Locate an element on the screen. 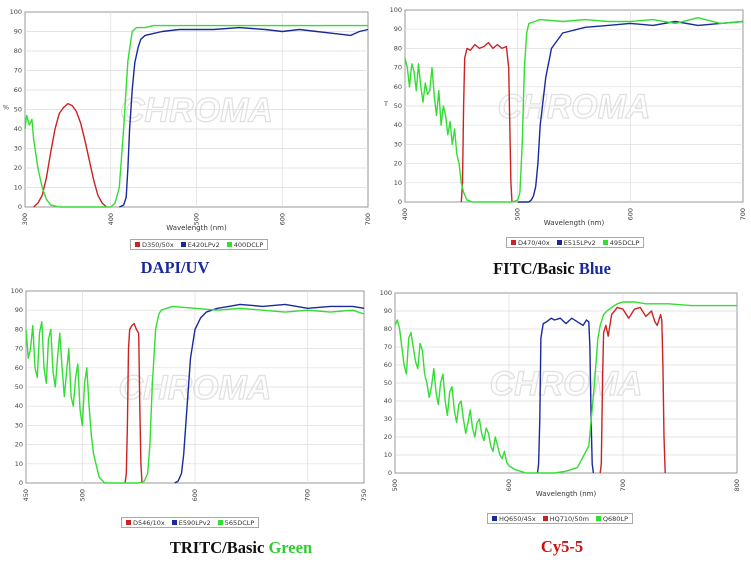 The height and width of the screenshot is (567, 751). legend-label: D470/40x is located at coordinates (534, 242).